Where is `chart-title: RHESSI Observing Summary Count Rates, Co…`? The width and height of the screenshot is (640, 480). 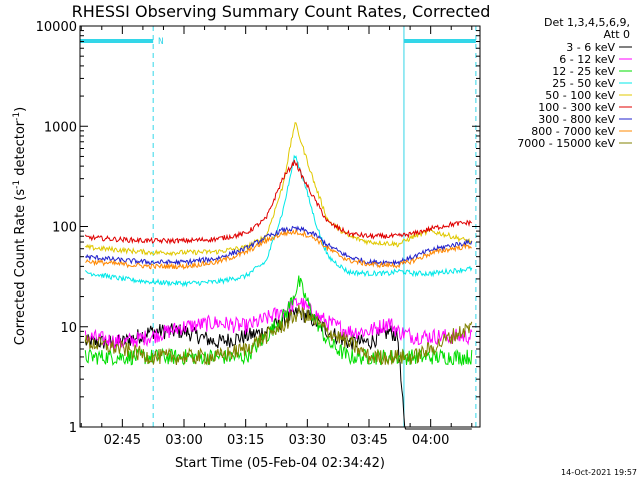 chart-title: RHESSI Observing Summary Count Rates, Co… is located at coordinates (281, 11).